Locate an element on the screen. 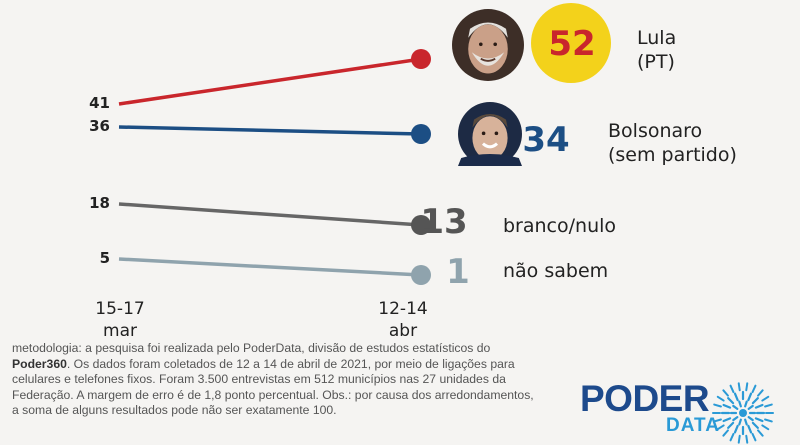  lula-value-badge is located at coordinates (571, 43).